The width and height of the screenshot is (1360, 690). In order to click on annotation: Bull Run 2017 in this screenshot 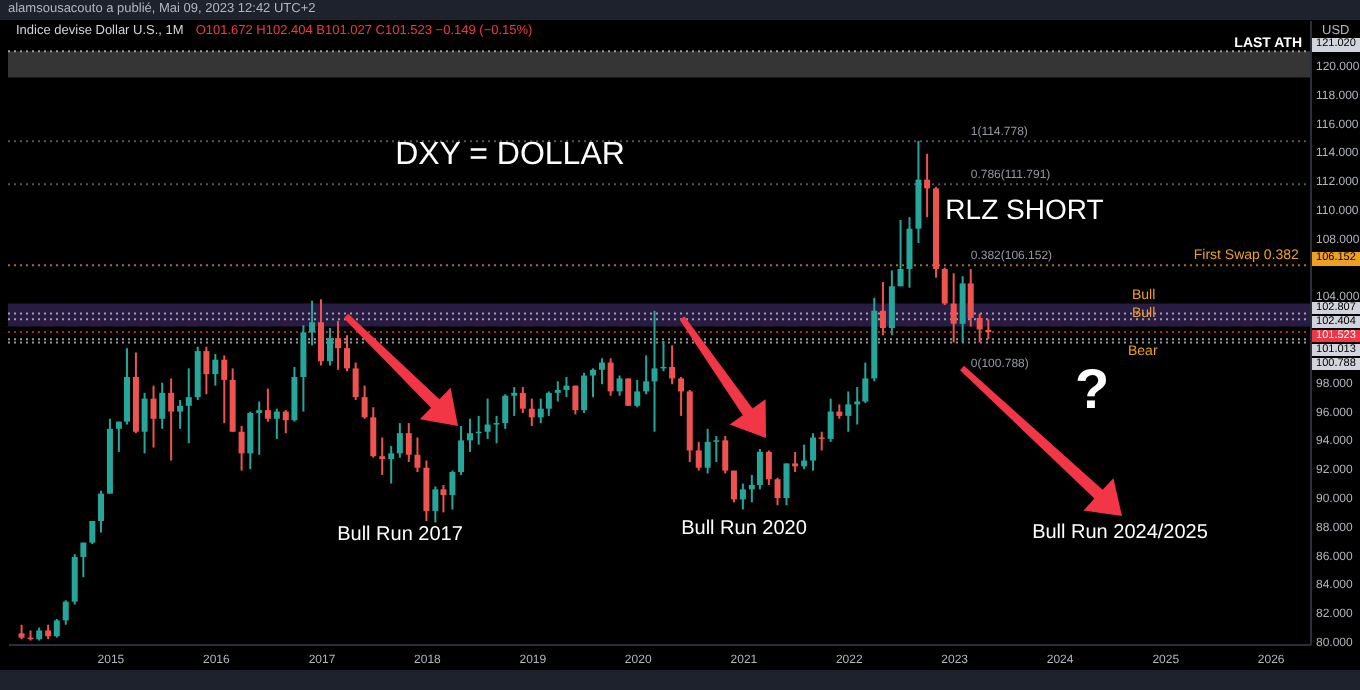, I will do `click(400, 535)`.